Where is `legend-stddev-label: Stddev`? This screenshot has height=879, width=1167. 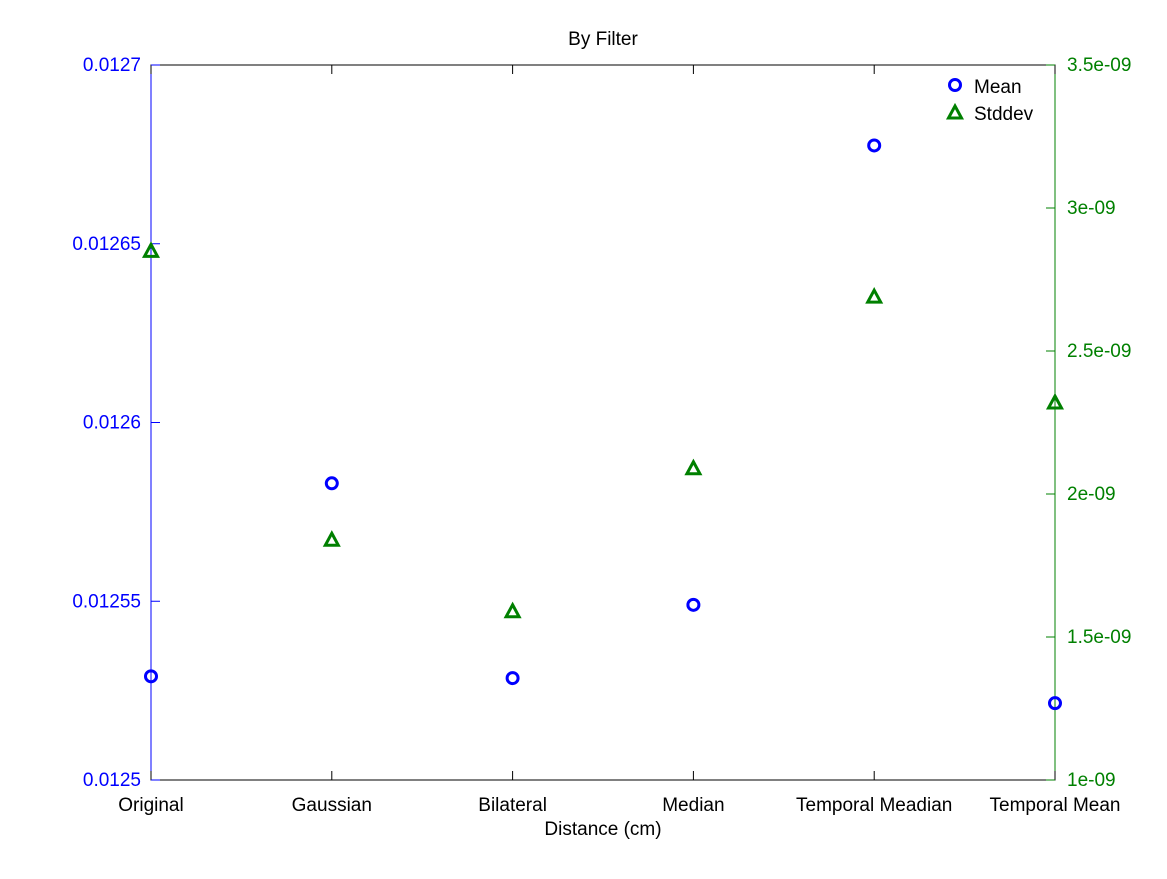 legend-stddev-label: Stddev is located at coordinates (1004, 114).